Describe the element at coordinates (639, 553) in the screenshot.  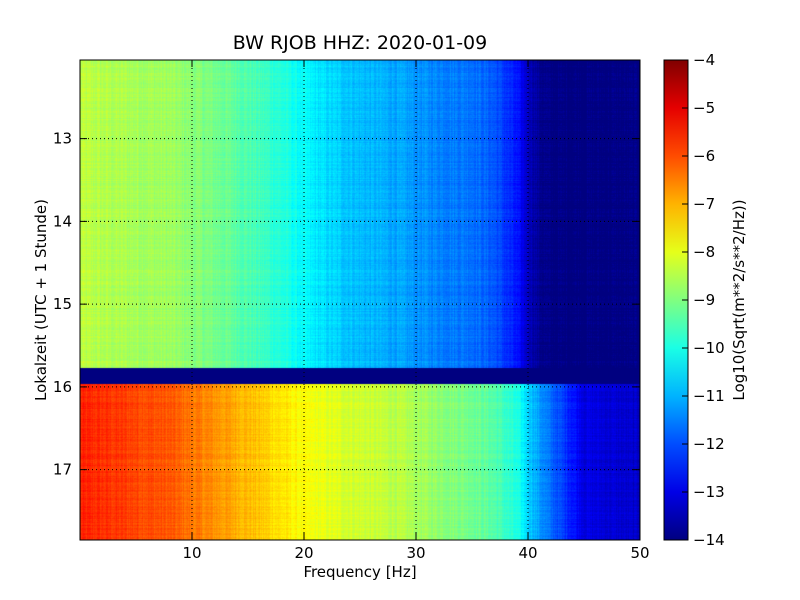
I see `x-tick-label: 50` at that location.